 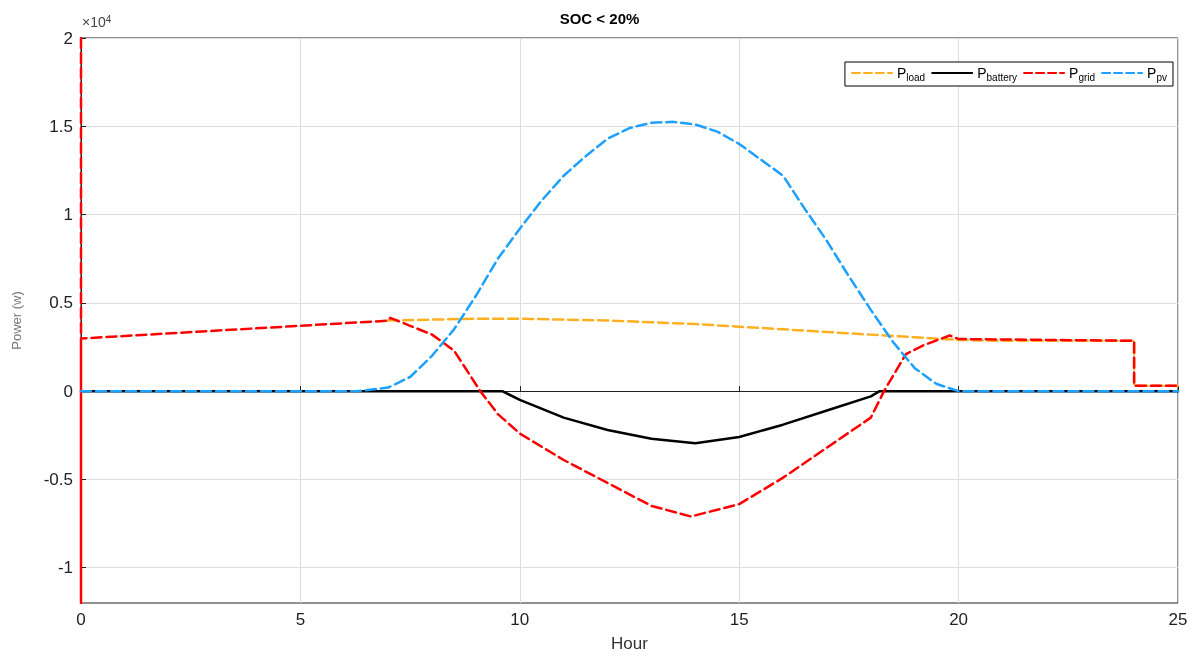 I want to click on x-tick-label: 10, so click(x=520, y=619).